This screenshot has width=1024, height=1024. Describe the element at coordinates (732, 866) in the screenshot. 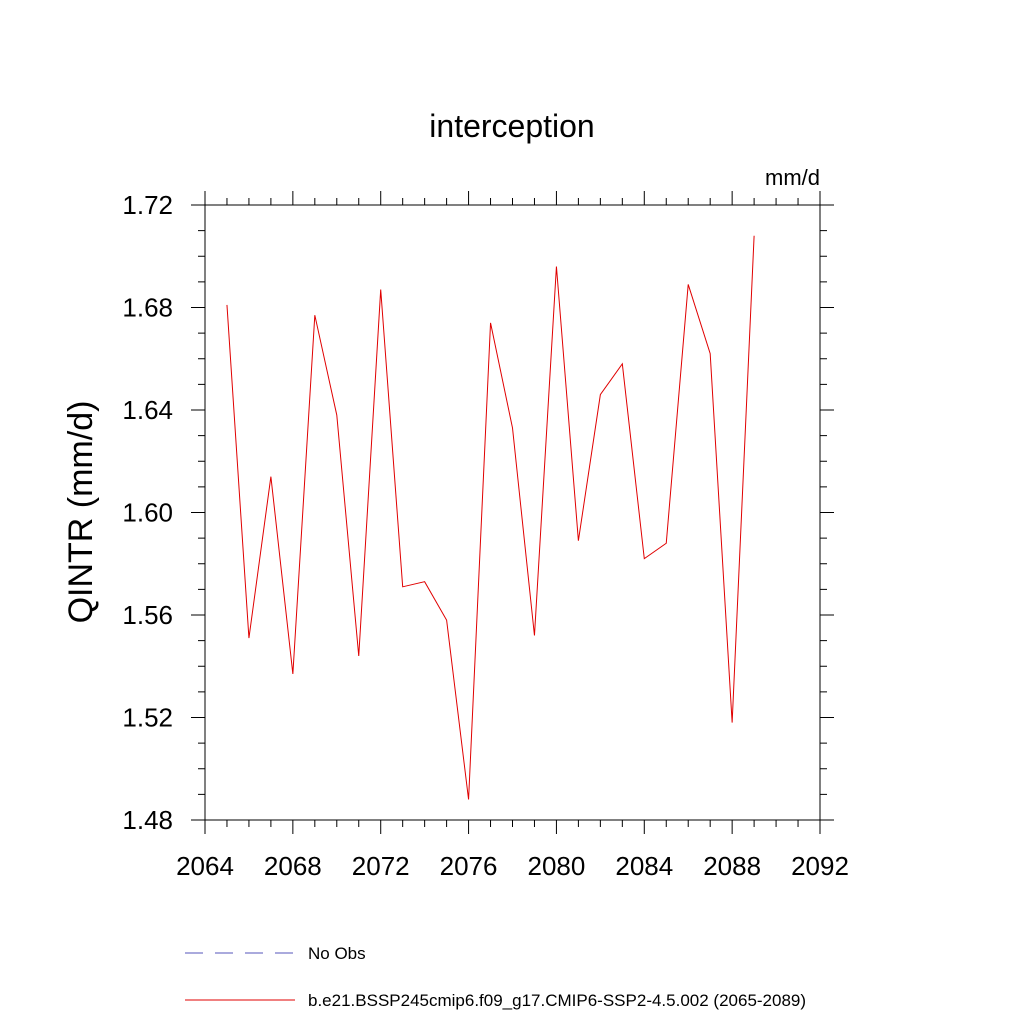

I see `x-tick-label: 2088` at that location.